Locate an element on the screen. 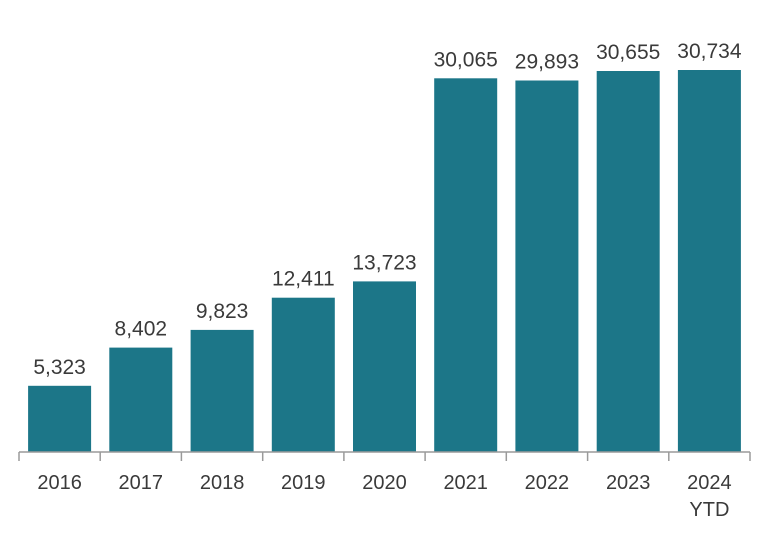 This screenshot has width=757, height=536. x-tick-label: 2019 is located at coordinates (303, 483).